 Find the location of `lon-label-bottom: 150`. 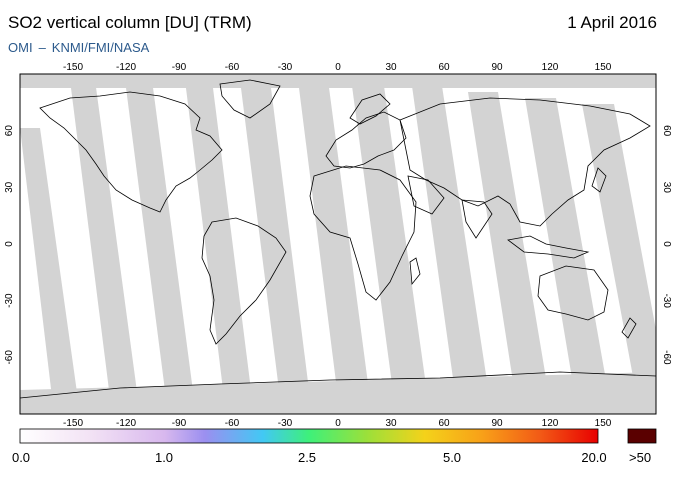

lon-label-bottom: 150 is located at coordinates (603, 423).